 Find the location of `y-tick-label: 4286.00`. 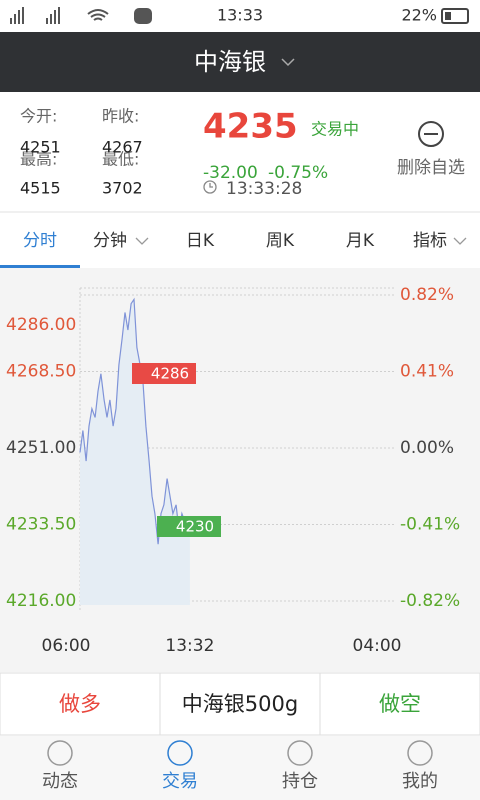

y-tick-label: 4286.00 is located at coordinates (41, 325).